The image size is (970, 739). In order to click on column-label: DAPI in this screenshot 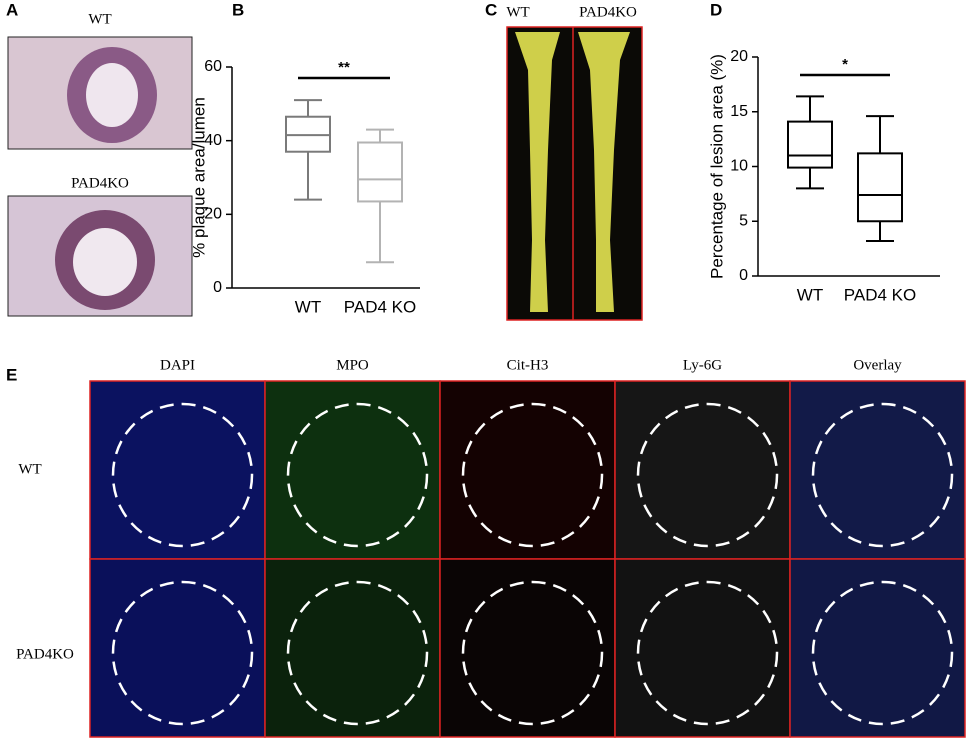, I will do `click(177, 365)`.